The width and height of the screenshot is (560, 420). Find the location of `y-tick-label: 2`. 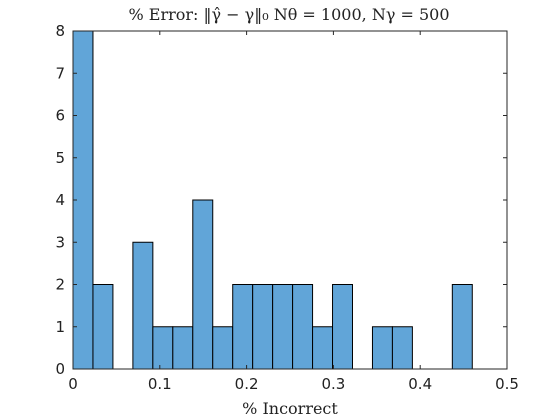

y-tick-label: 2 is located at coordinates (60, 285).